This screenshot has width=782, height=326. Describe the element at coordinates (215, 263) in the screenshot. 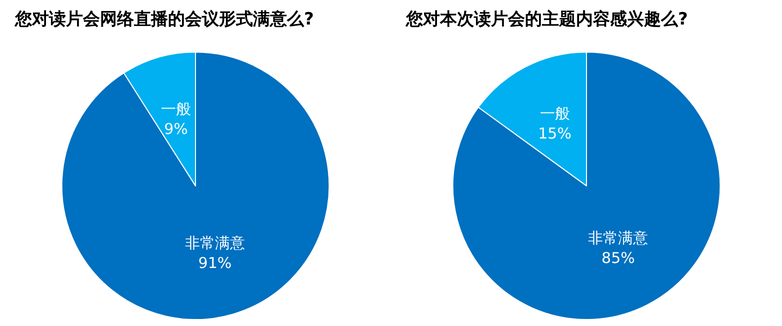

I see `data-label: 91%` at that location.